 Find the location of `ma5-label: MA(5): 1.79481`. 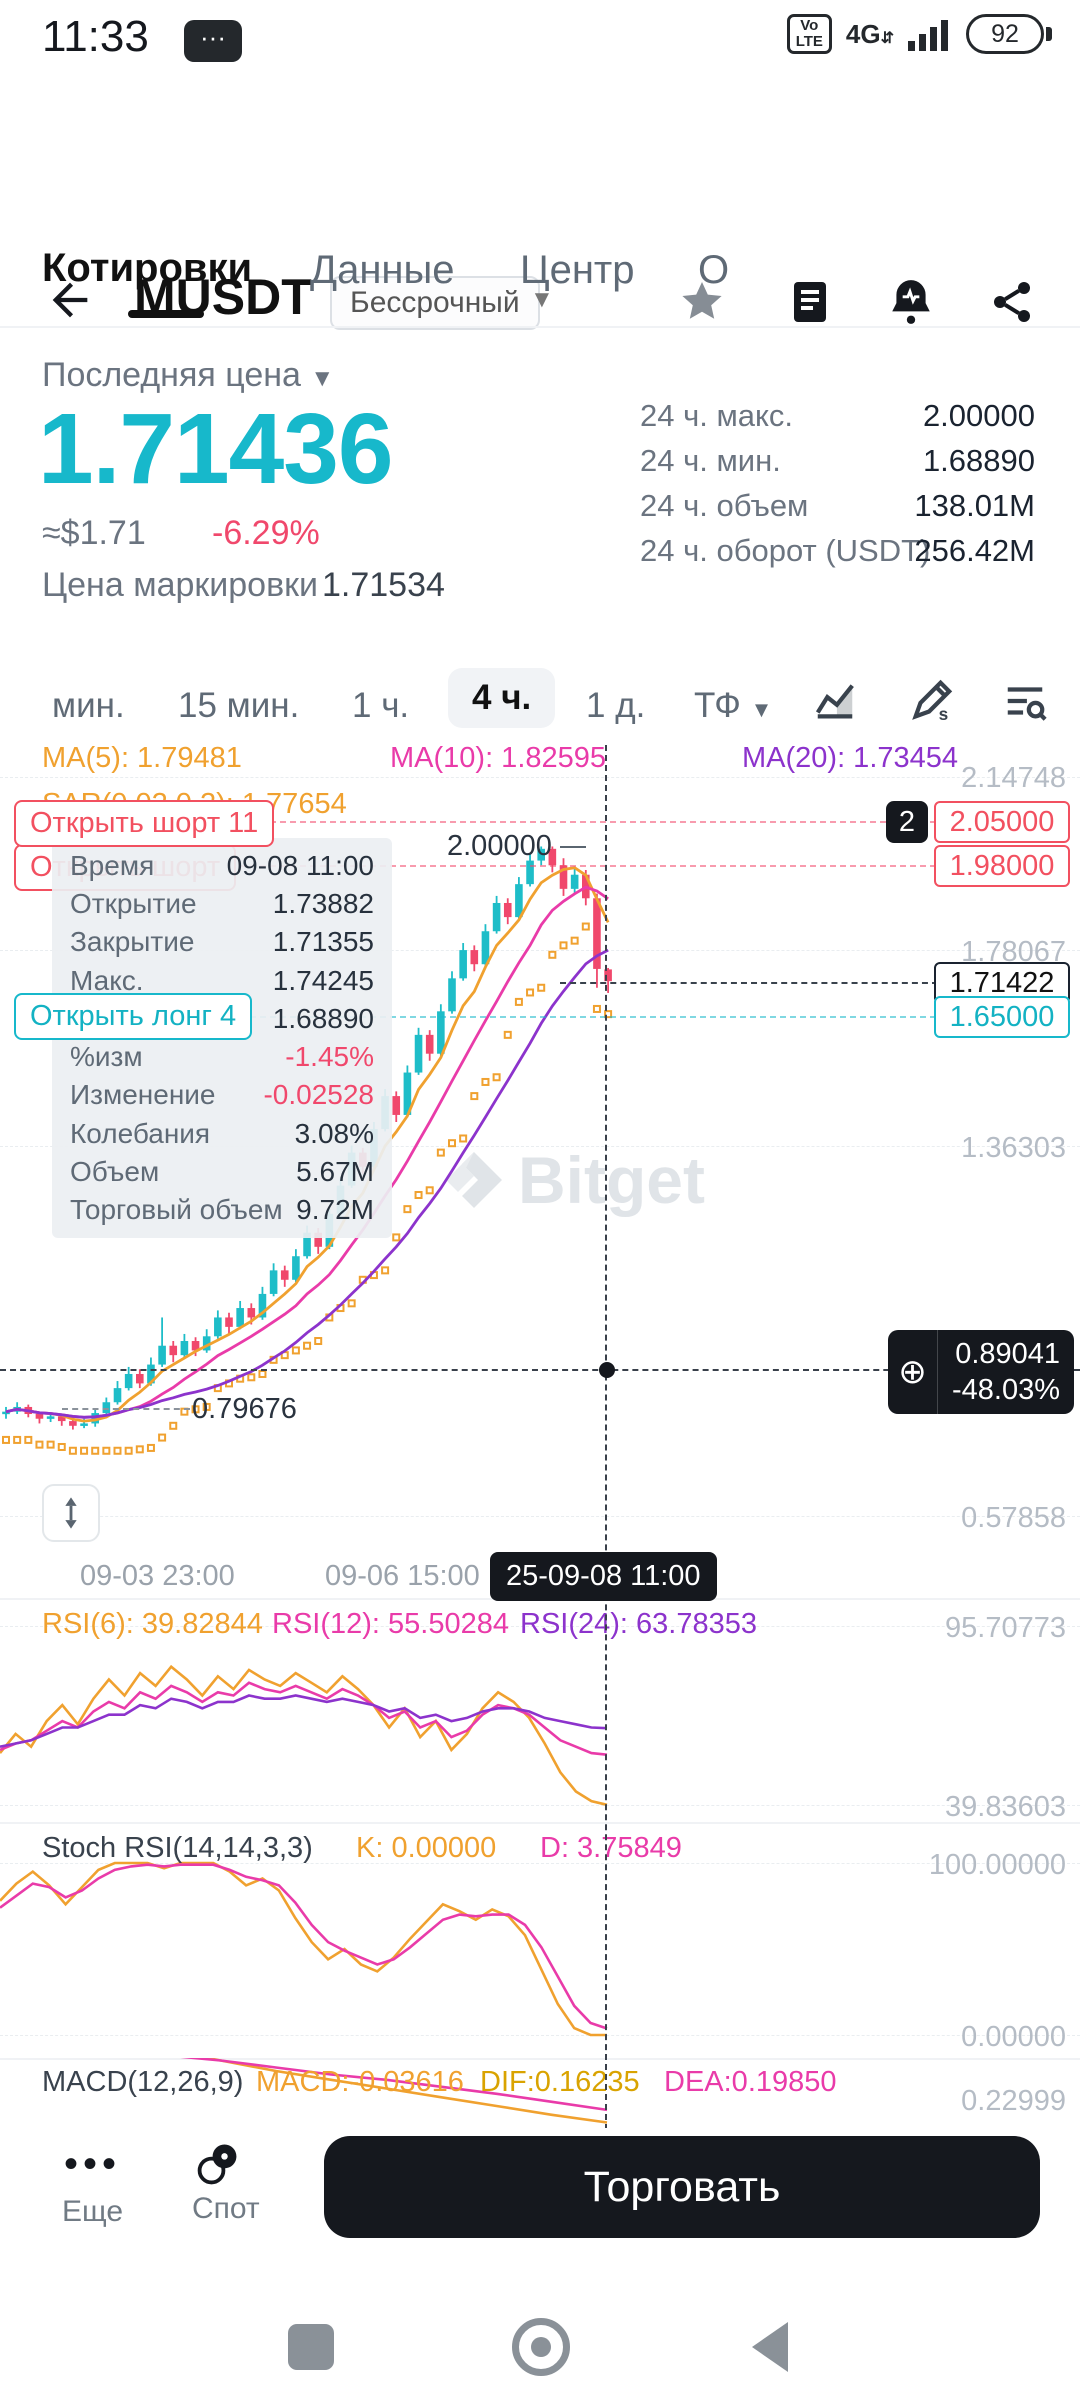

ma5-label: MA(5): 1.79481 is located at coordinates (142, 758).